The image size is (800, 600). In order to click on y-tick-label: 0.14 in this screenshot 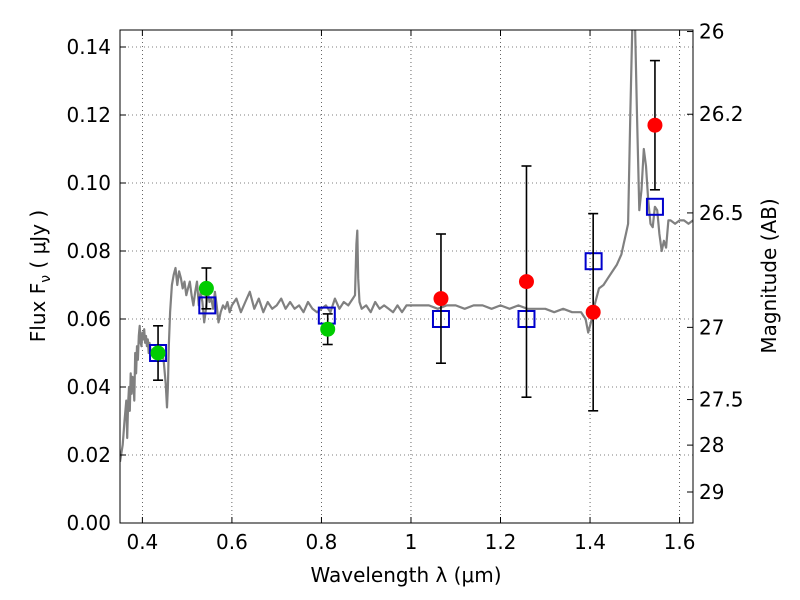, I will do `click(88, 47)`.